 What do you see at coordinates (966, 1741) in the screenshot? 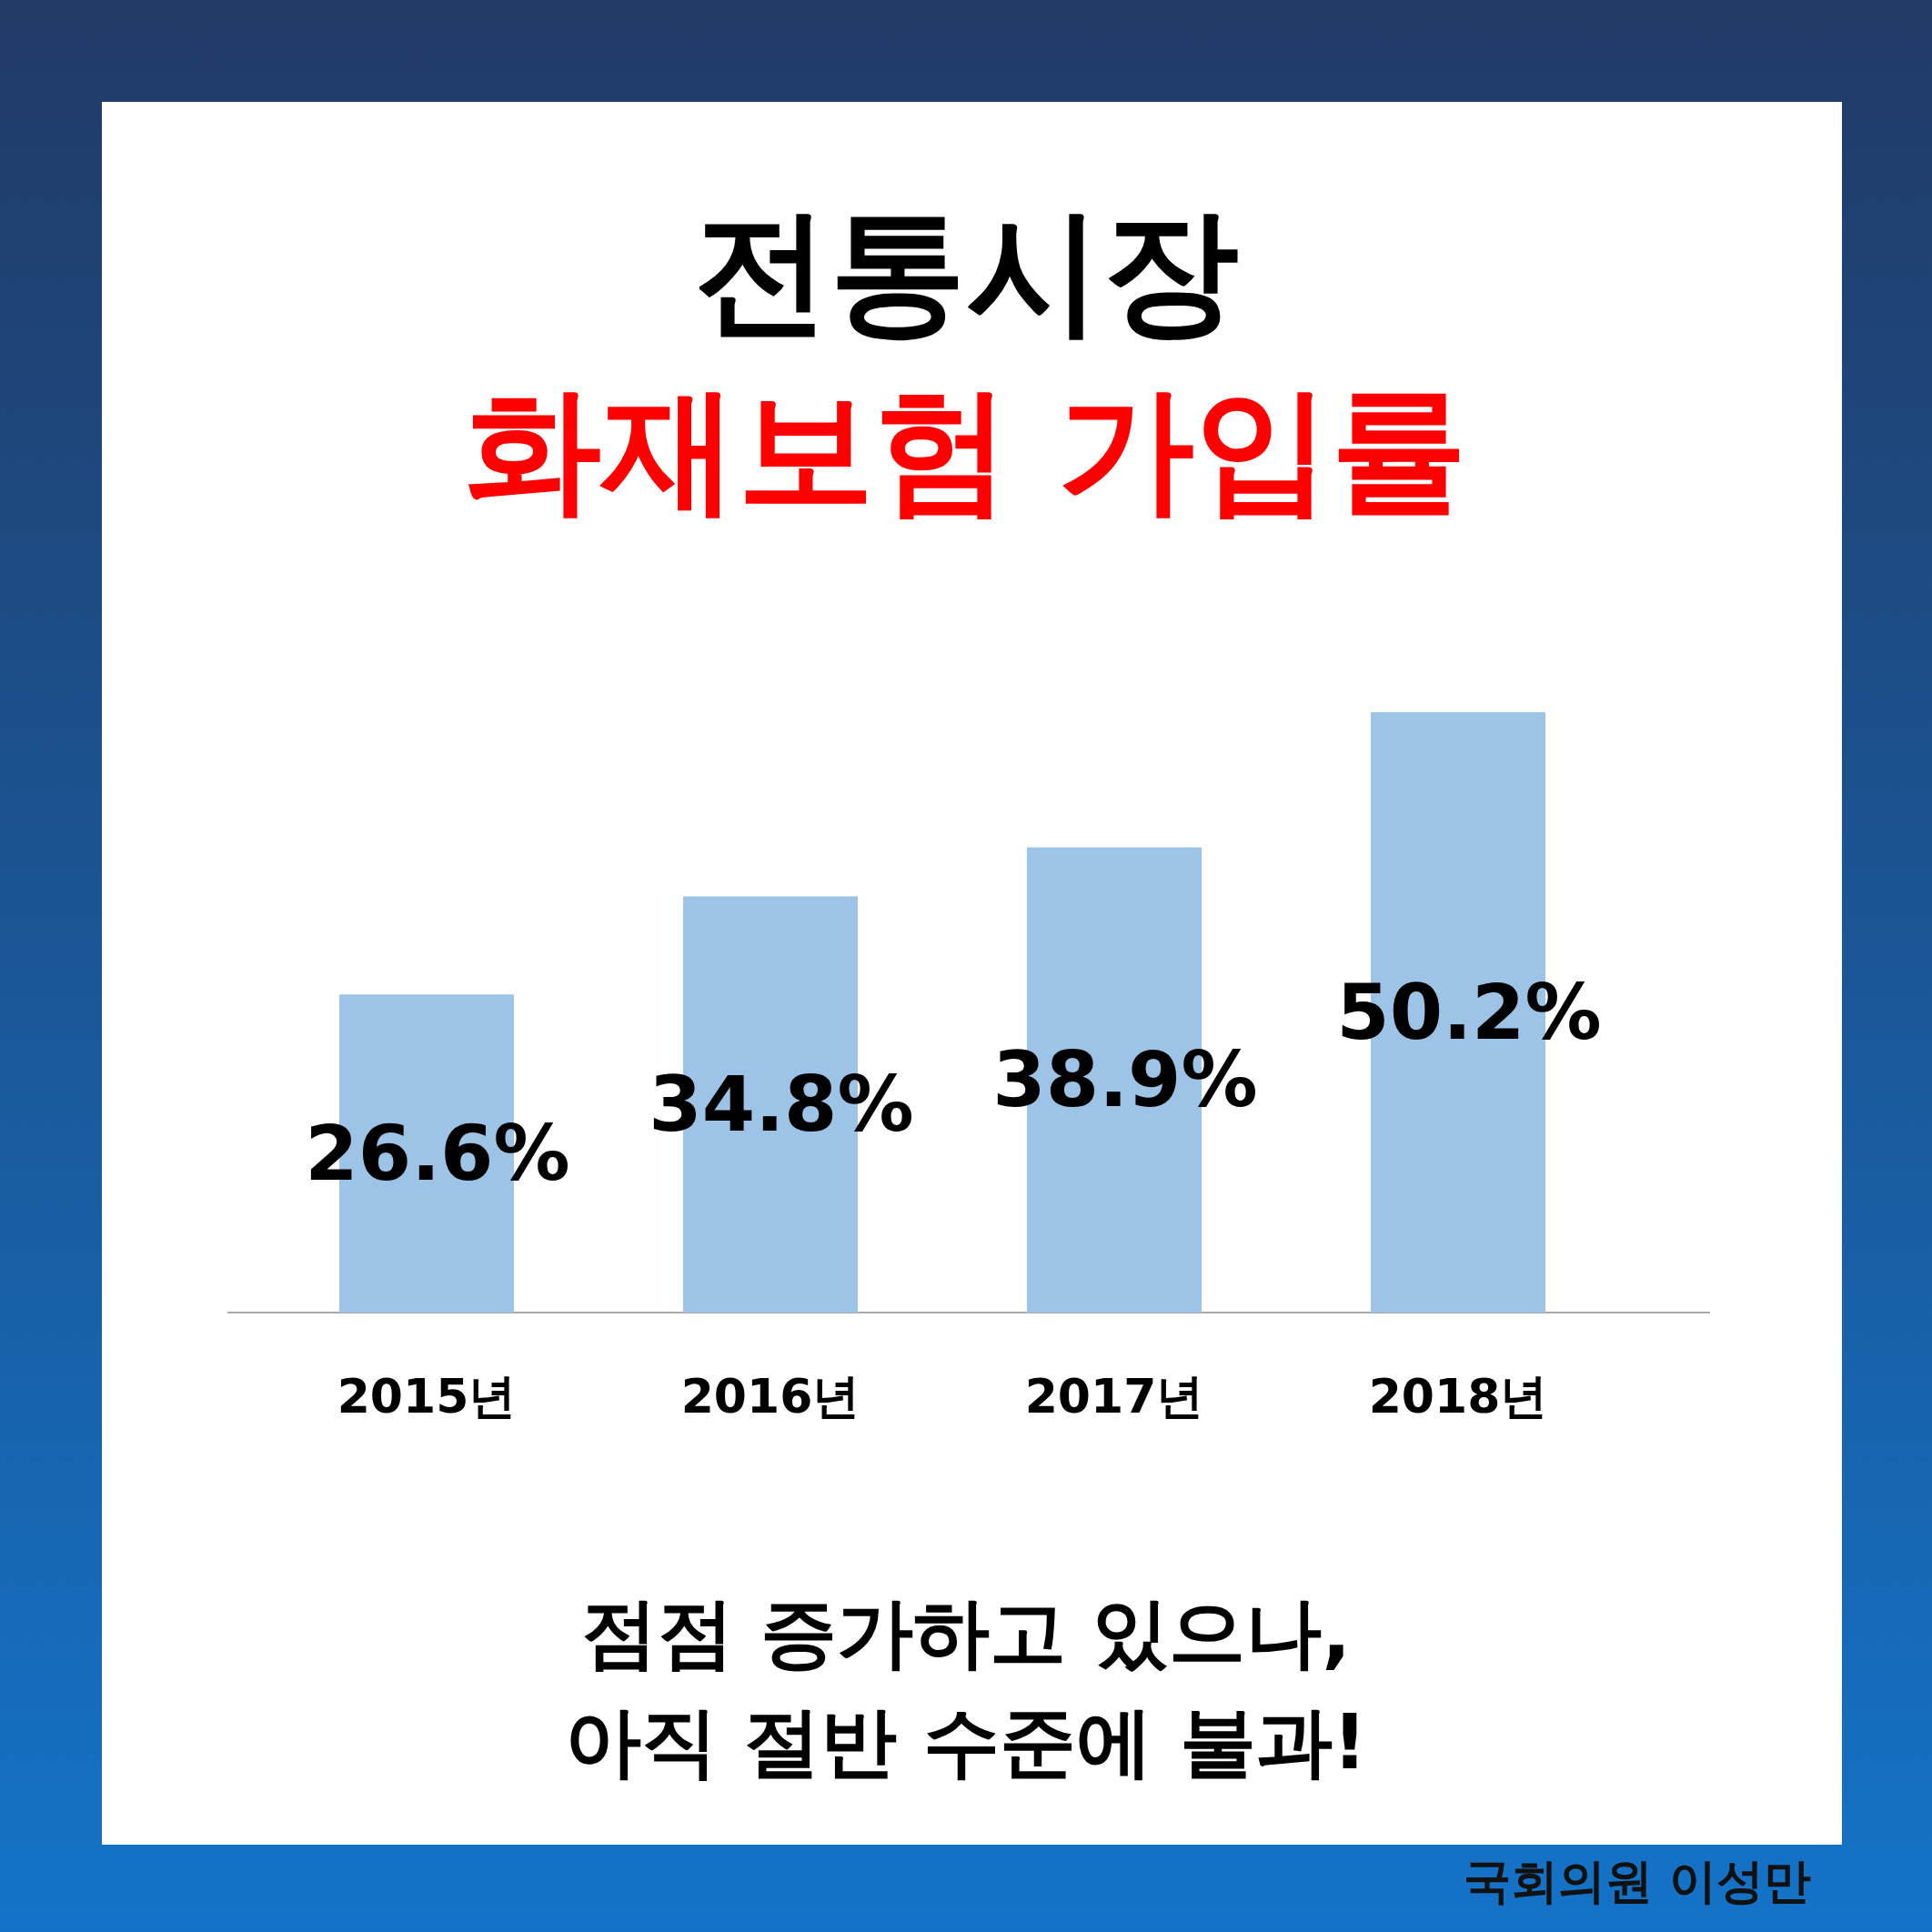
I see `text: 아직 절반 수준에 불과!` at bounding box center [966, 1741].